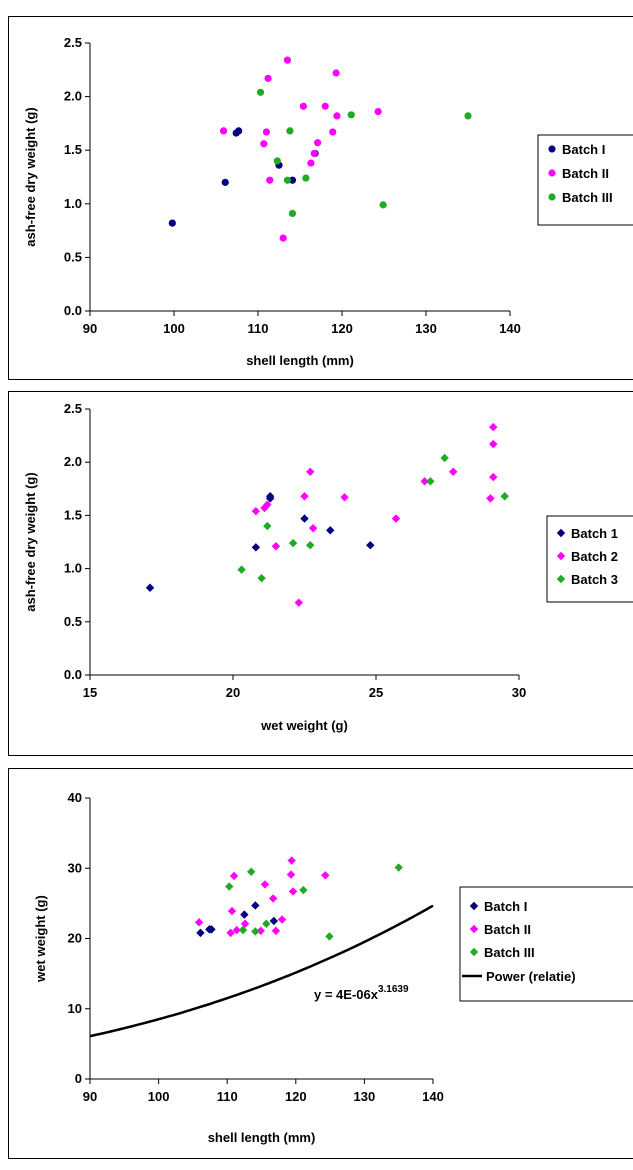  What do you see at coordinates (304, 725) in the screenshot?
I see `x-axis-title: wet weight (g)` at bounding box center [304, 725].